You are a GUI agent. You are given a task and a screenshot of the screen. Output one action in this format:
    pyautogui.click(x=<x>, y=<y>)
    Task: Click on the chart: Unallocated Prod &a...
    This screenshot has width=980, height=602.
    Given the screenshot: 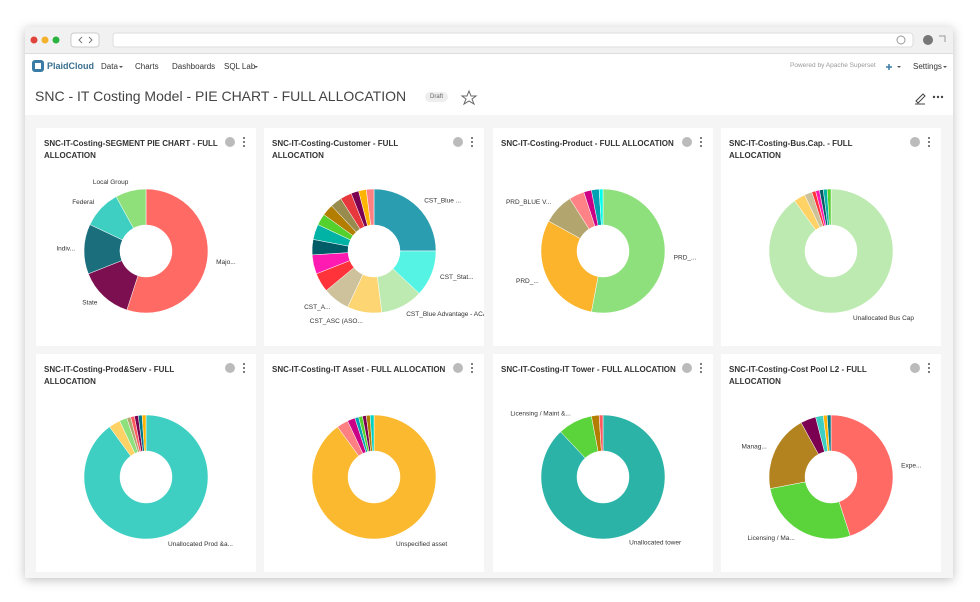 What is the action you would take?
    pyautogui.click(x=164, y=455)
    